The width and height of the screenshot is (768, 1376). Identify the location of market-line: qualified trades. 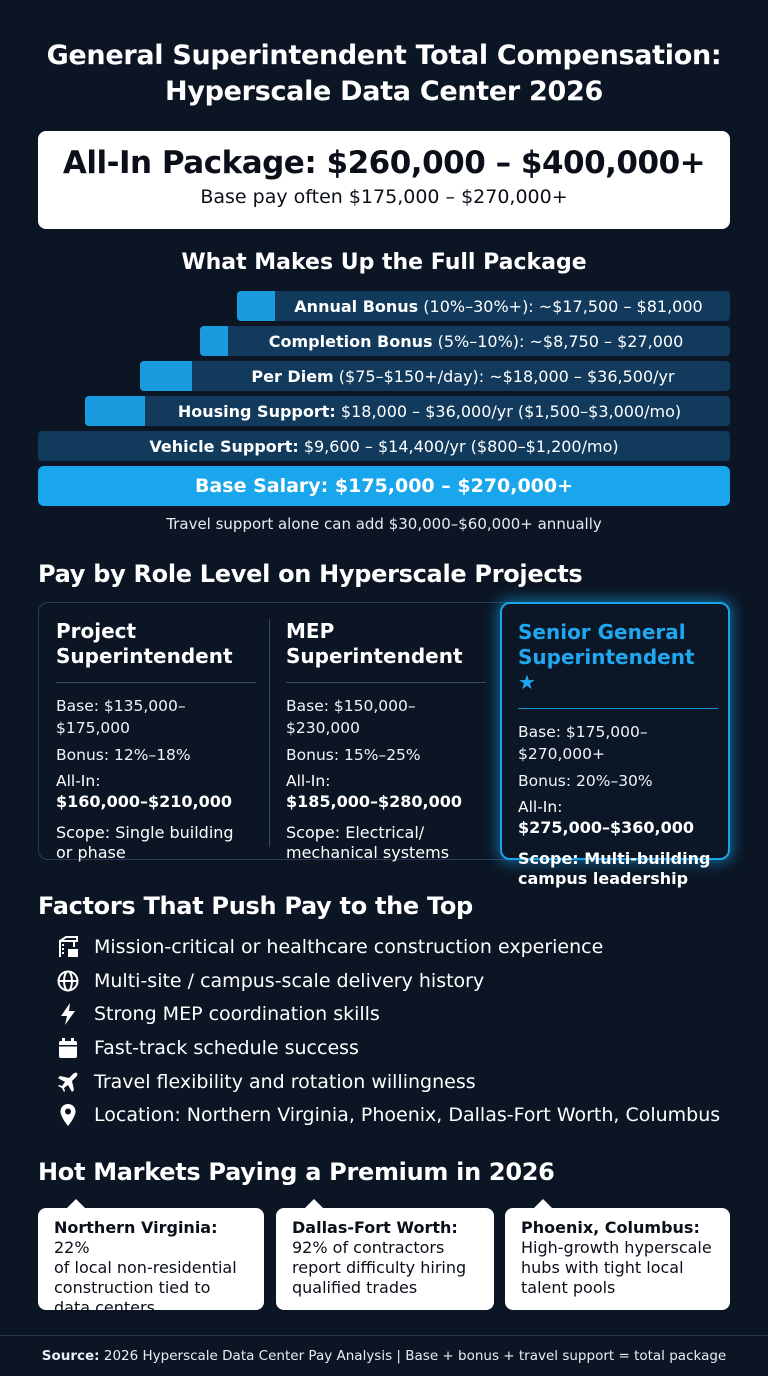
(355, 1287).